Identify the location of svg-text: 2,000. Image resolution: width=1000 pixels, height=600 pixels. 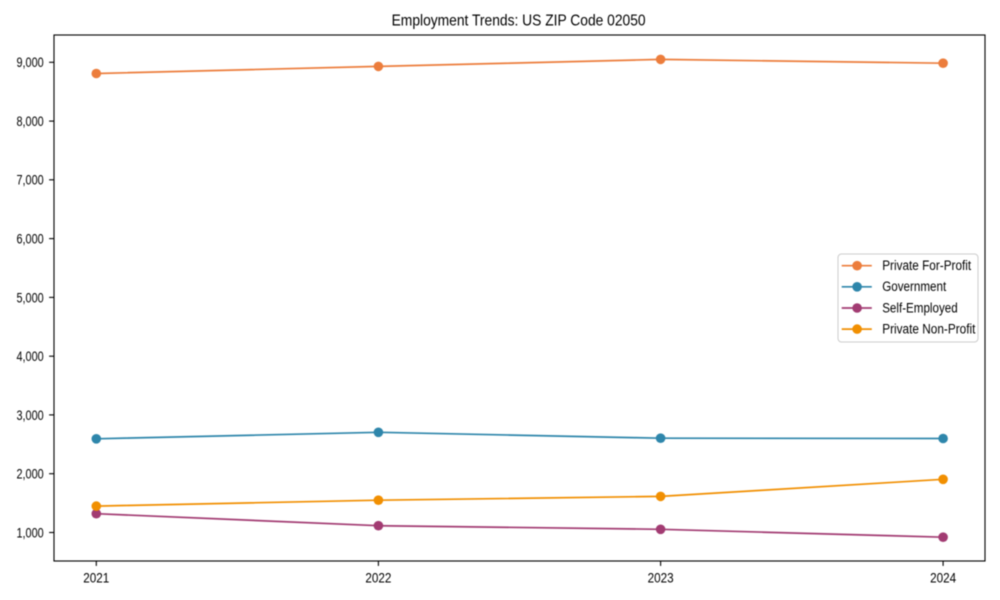
(30, 475).